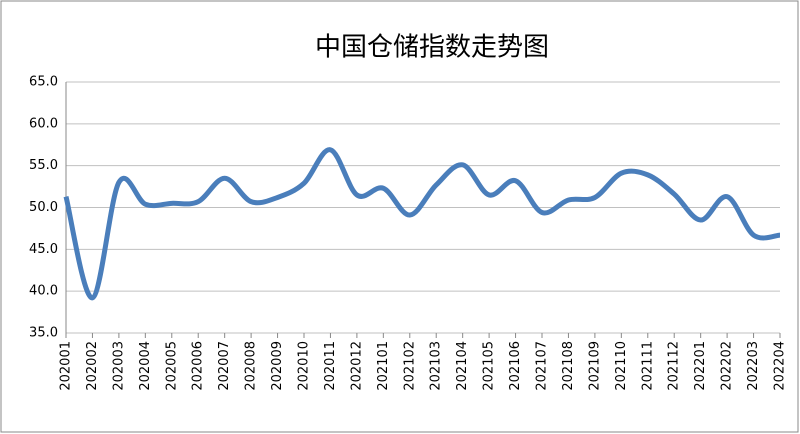 This screenshot has height=434, width=800. I want to click on x-tick-label: 202006, so click(198, 366).